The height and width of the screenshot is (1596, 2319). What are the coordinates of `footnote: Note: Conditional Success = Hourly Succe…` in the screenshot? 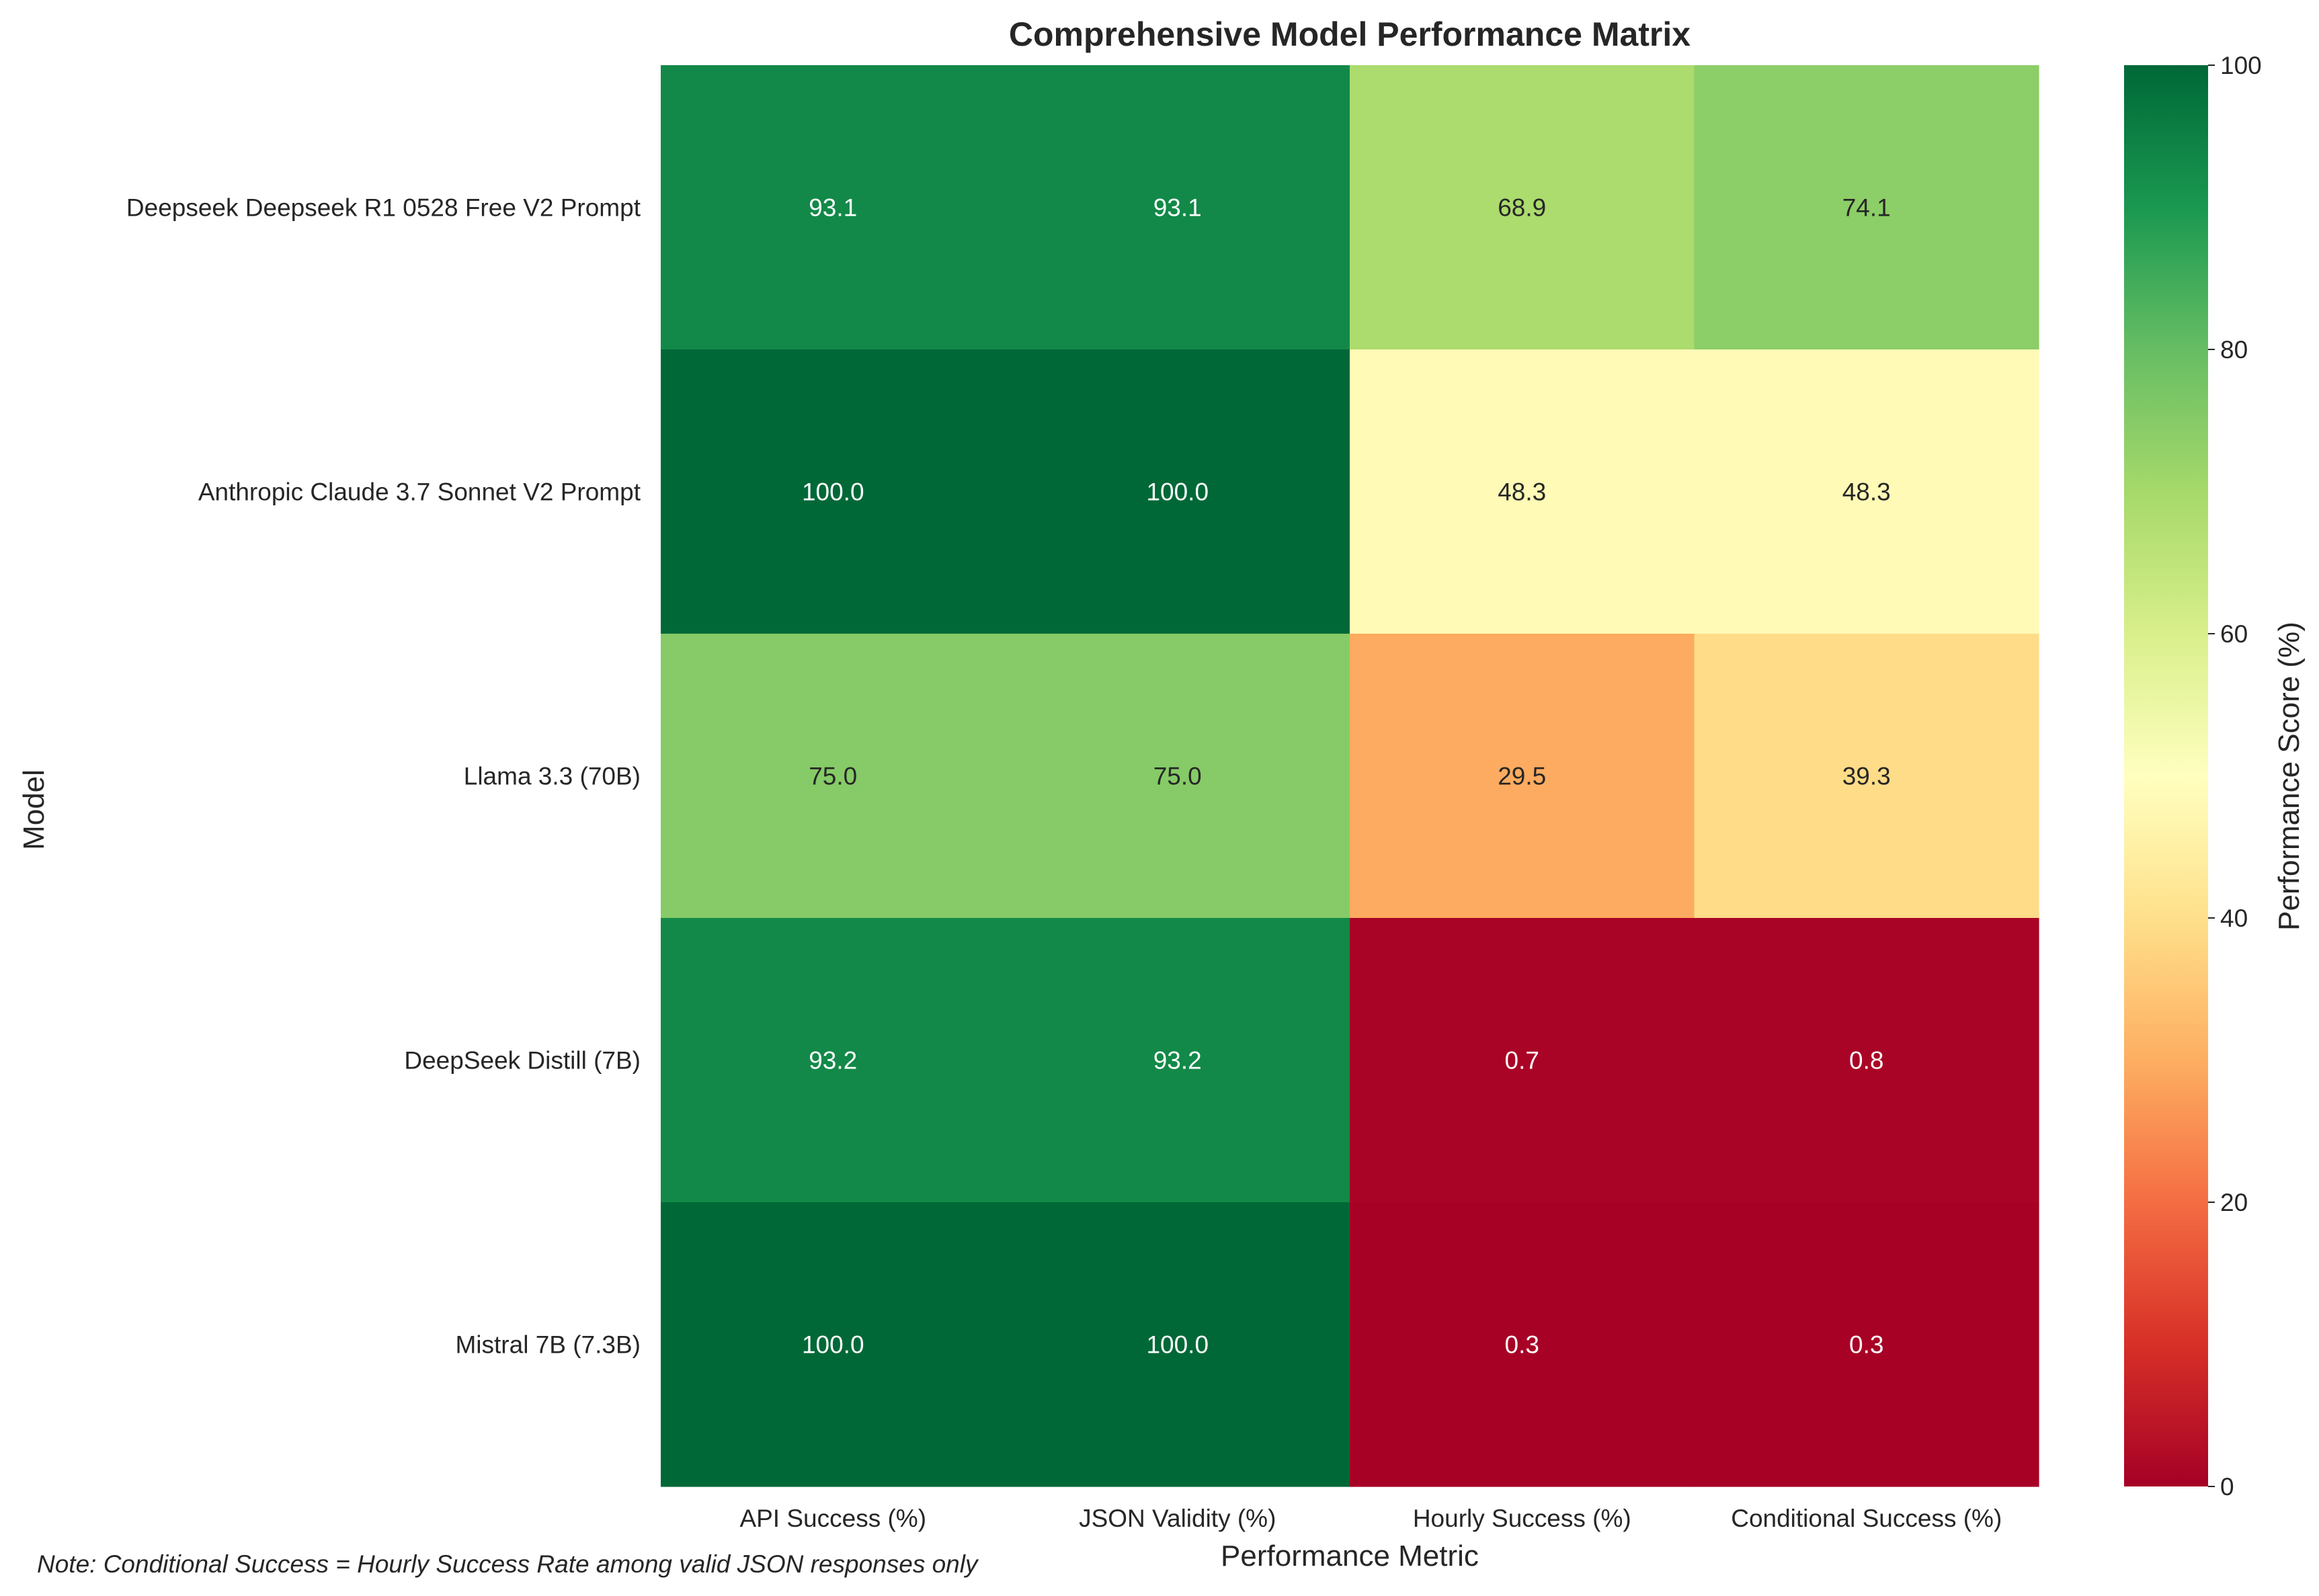 It's located at (508, 1564).